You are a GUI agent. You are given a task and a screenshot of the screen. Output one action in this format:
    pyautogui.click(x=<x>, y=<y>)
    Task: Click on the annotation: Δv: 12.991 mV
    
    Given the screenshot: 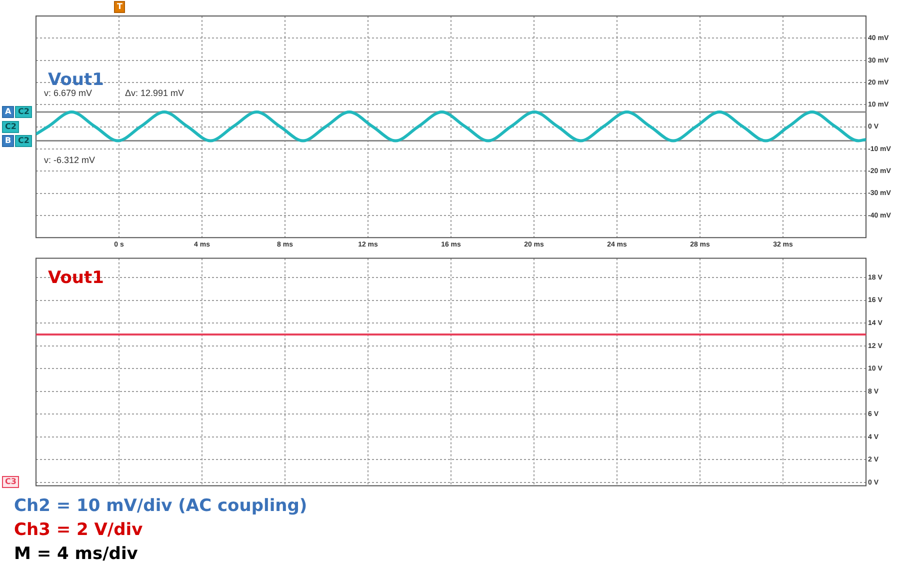 What is the action you would take?
    pyautogui.click(x=154, y=94)
    